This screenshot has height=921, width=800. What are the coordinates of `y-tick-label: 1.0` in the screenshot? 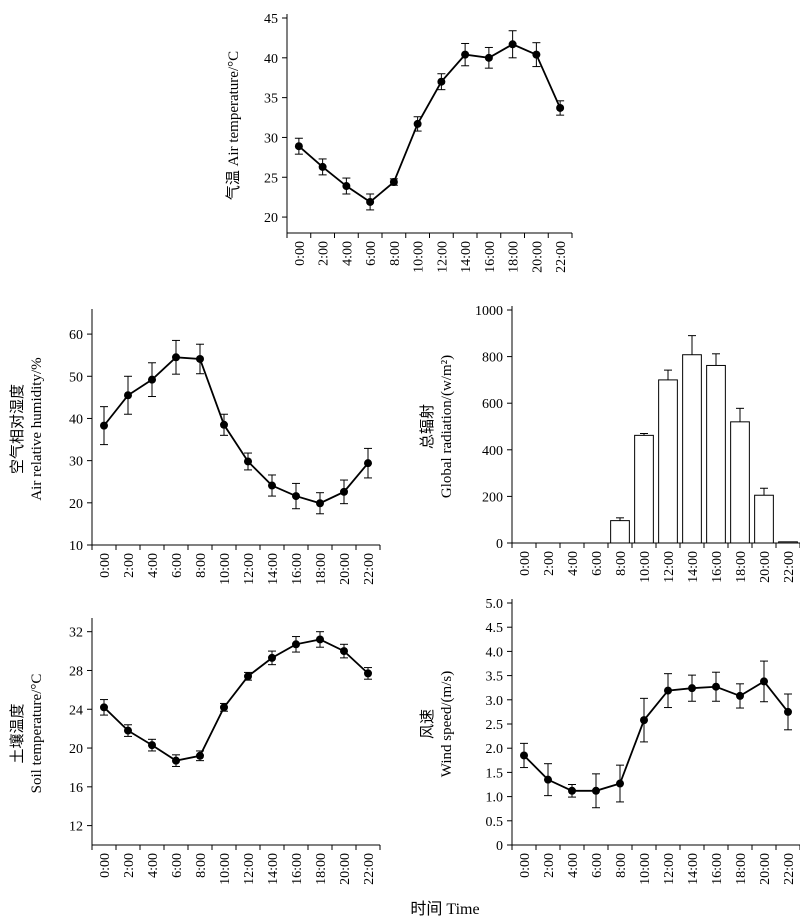 It's located at (495, 798).